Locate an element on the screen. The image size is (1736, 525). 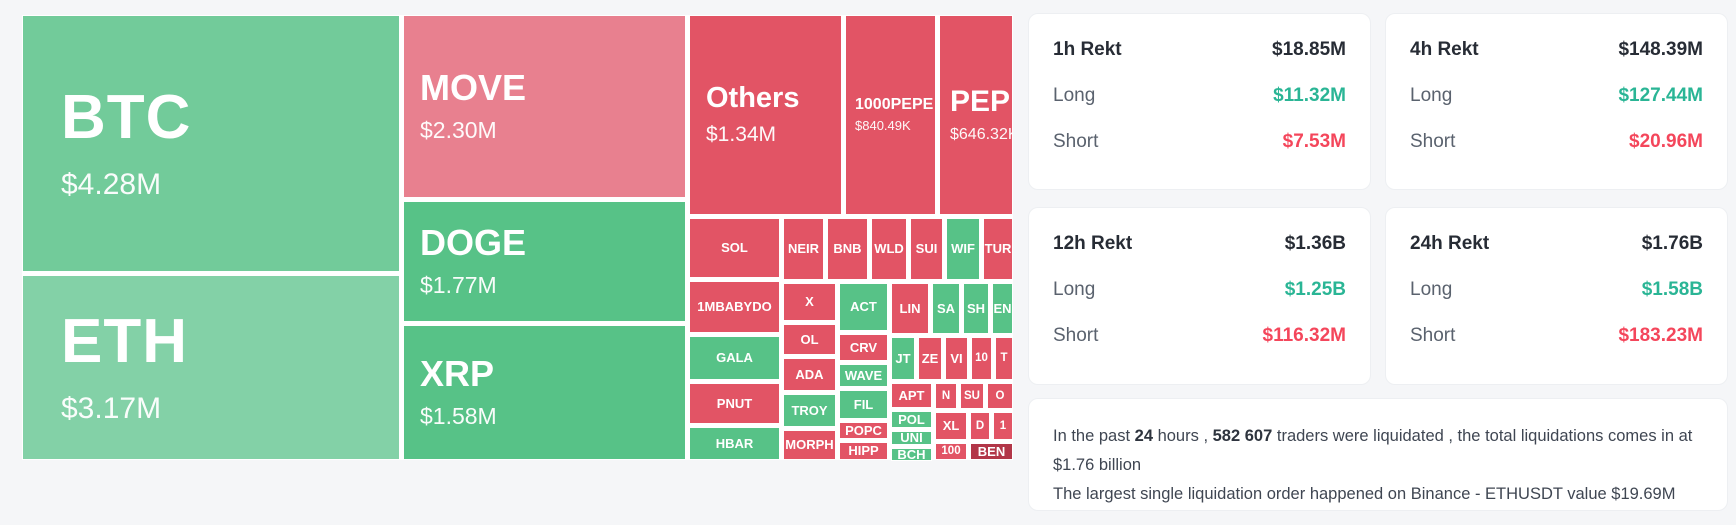
treemap-tile-fil: FIL is located at coordinates (863, 404).